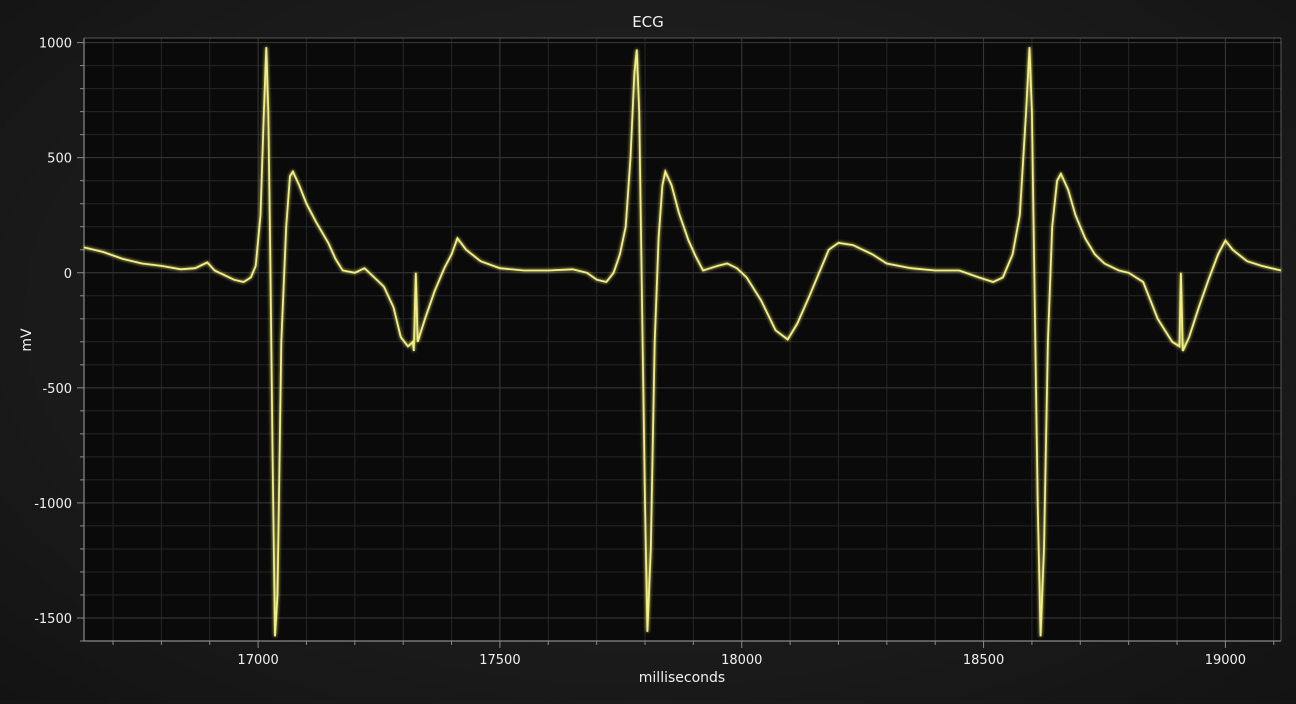  Describe the element at coordinates (499, 660) in the screenshot. I see `x-tick-label: 17500` at that location.